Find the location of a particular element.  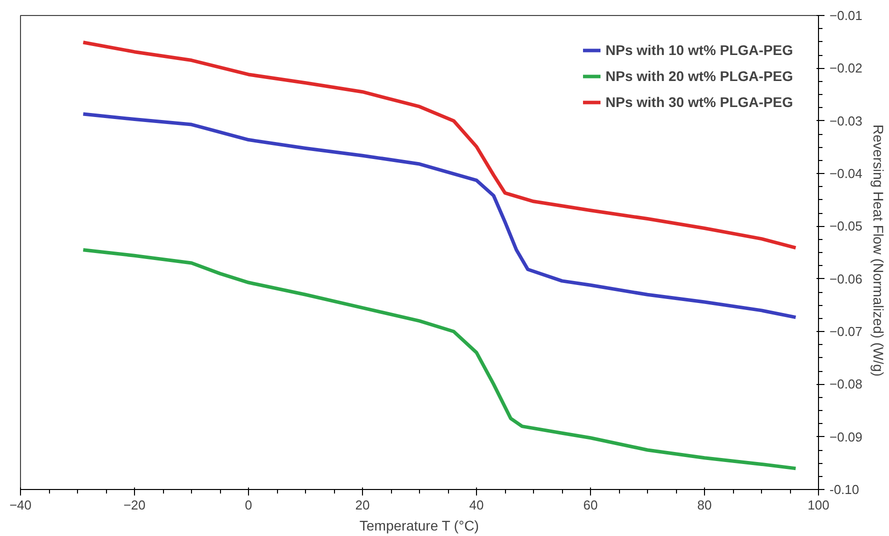

x-tick-label: 0 is located at coordinates (248, 505).